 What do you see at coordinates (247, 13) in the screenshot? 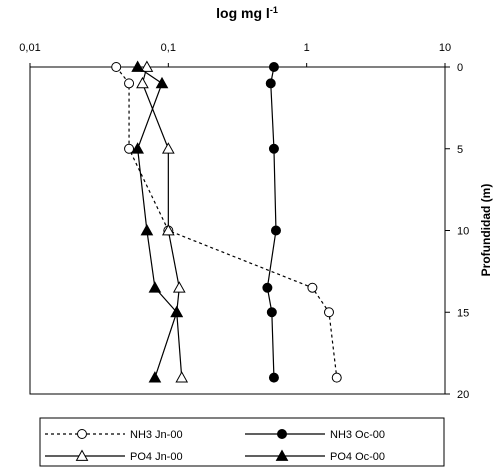
I see `chart-title: log mg l-1` at bounding box center [247, 13].